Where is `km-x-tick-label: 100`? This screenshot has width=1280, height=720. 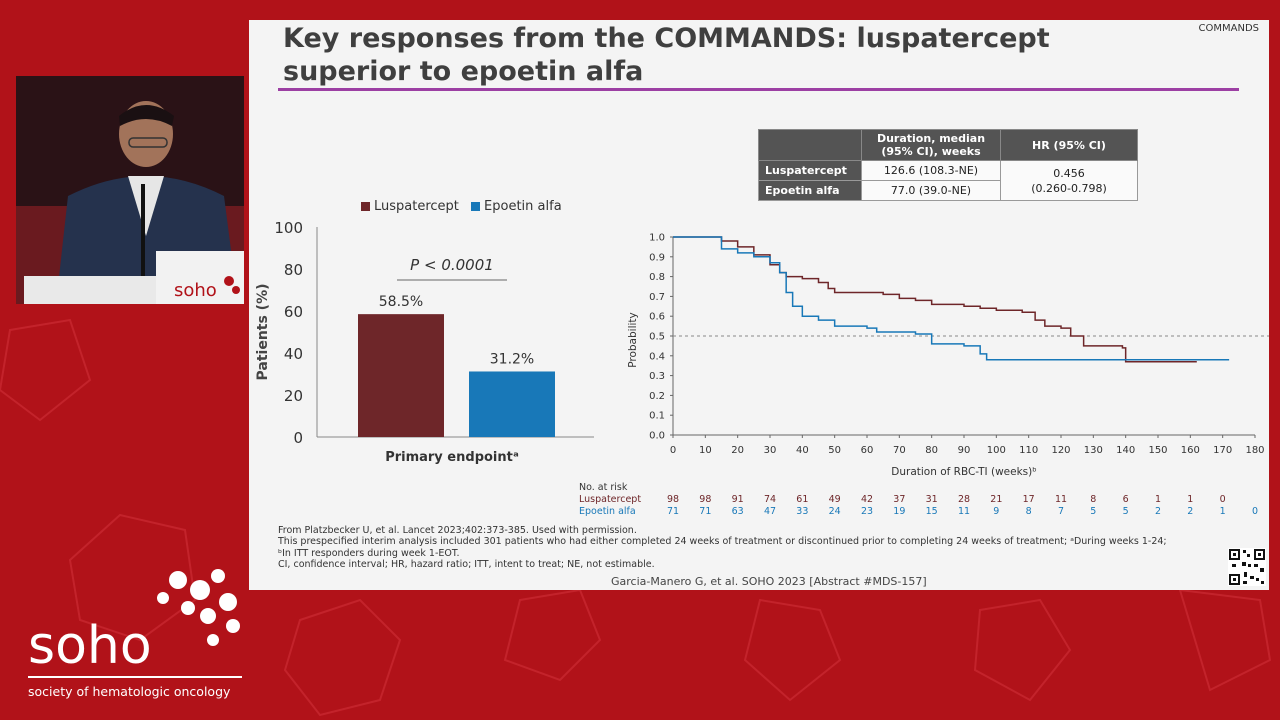
km-x-tick-label: 100 is located at coordinates (996, 450).